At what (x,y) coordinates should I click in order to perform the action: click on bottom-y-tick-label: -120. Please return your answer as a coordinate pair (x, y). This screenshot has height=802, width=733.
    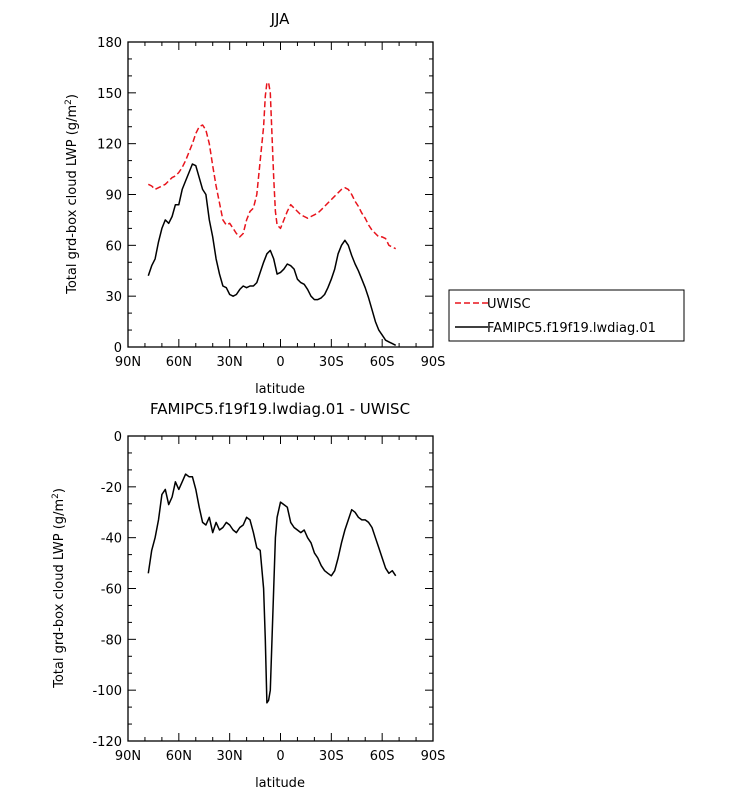
    Looking at the image, I should click on (107, 742).